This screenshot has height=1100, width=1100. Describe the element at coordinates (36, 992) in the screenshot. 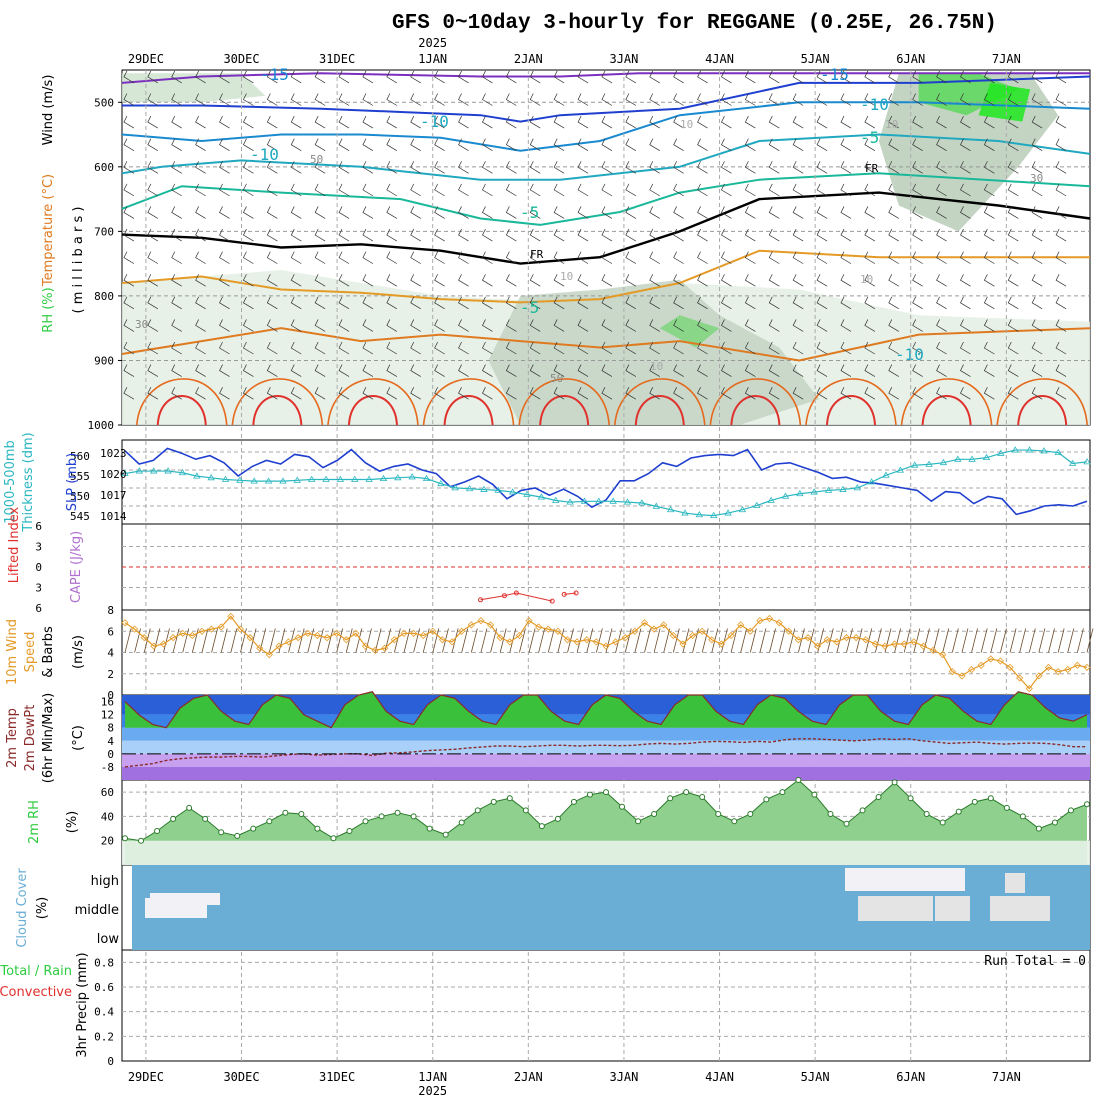

I see `ylabel-precip-b: Convective` at that location.